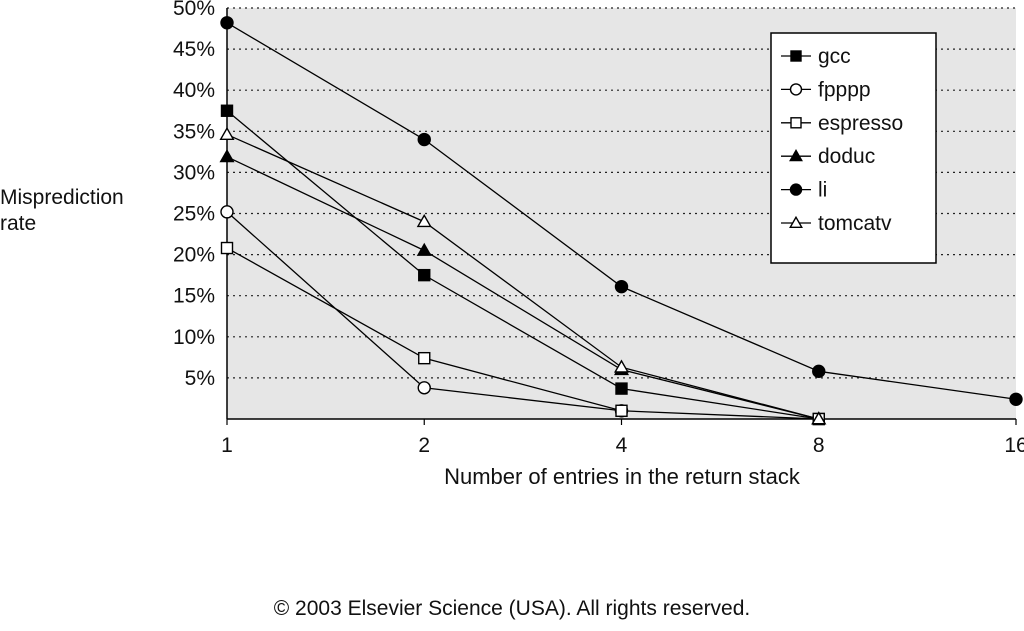 The height and width of the screenshot is (631, 1024). What do you see at coordinates (822, 190) in the screenshot?
I see `legend-label-li: li` at bounding box center [822, 190].